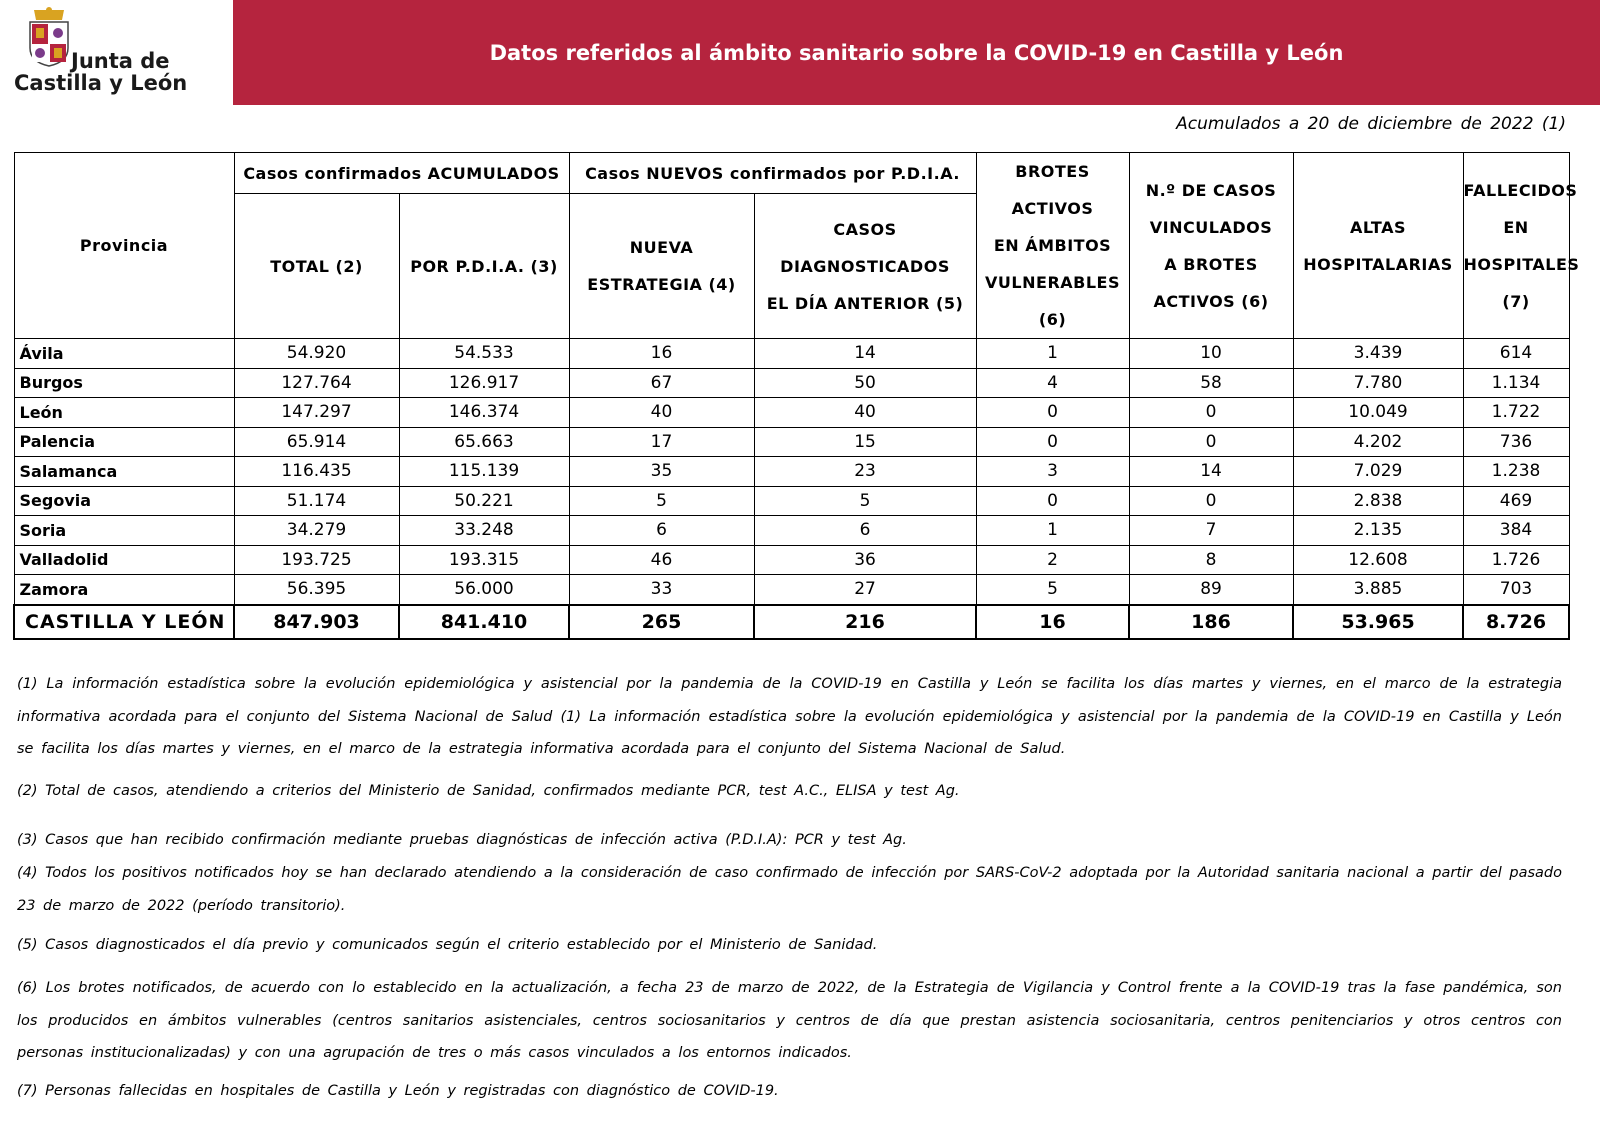  What do you see at coordinates (124, 500) in the screenshot?
I see `province: Segovia` at bounding box center [124, 500].